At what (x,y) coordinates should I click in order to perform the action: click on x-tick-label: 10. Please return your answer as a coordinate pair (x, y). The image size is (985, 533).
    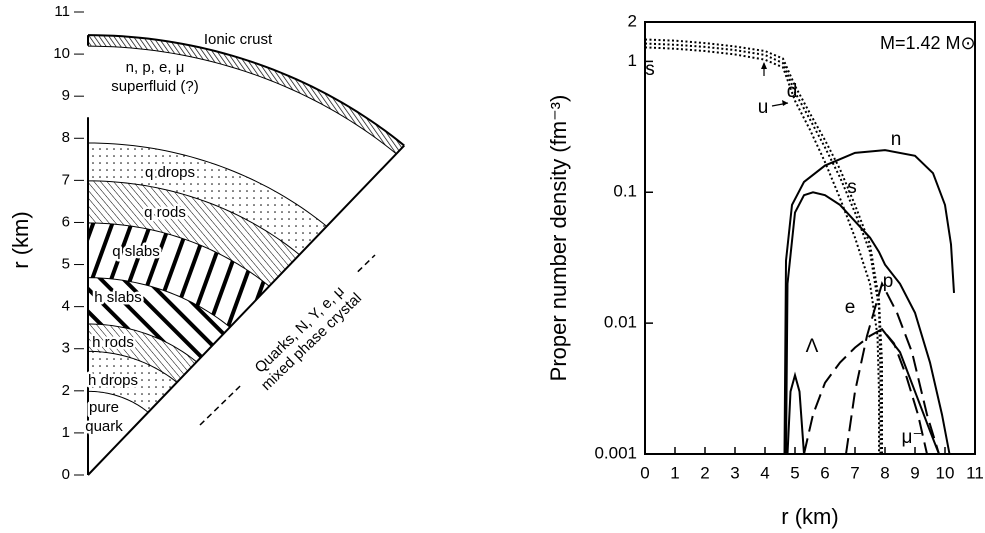
    Looking at the image, I should click on (945, 472).